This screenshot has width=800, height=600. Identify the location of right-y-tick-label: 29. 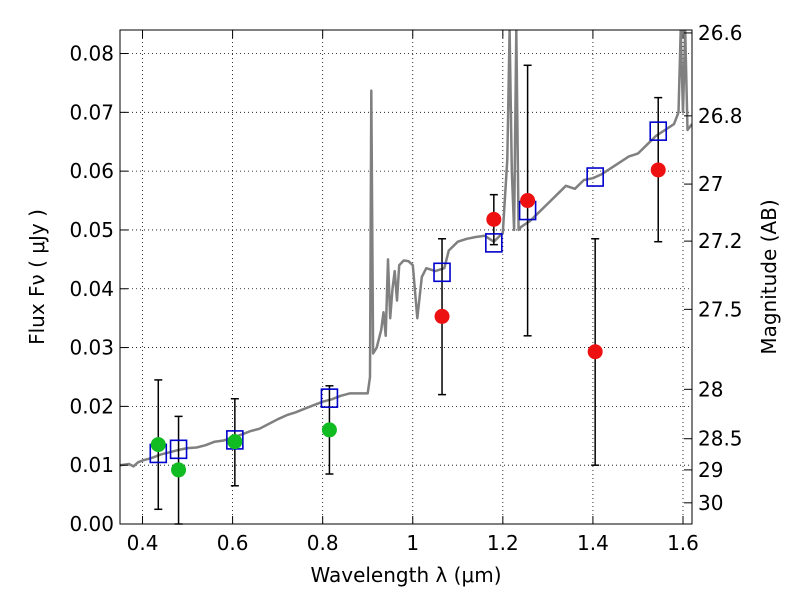
(710, 470).